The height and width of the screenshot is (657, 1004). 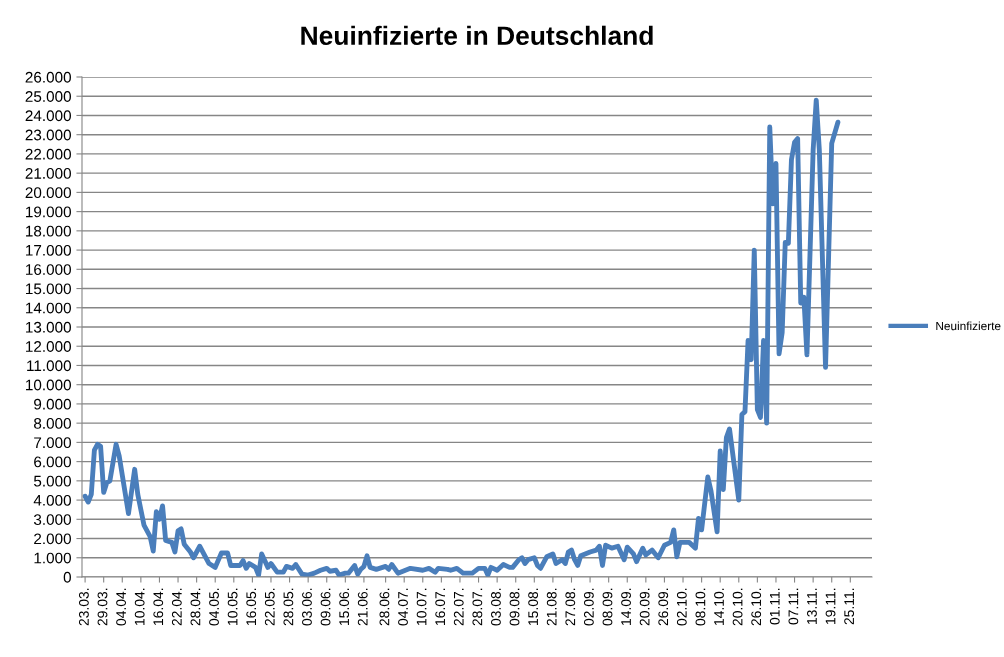 I want to click on x-tick-label: 02.10., so click(x=681, y=607).